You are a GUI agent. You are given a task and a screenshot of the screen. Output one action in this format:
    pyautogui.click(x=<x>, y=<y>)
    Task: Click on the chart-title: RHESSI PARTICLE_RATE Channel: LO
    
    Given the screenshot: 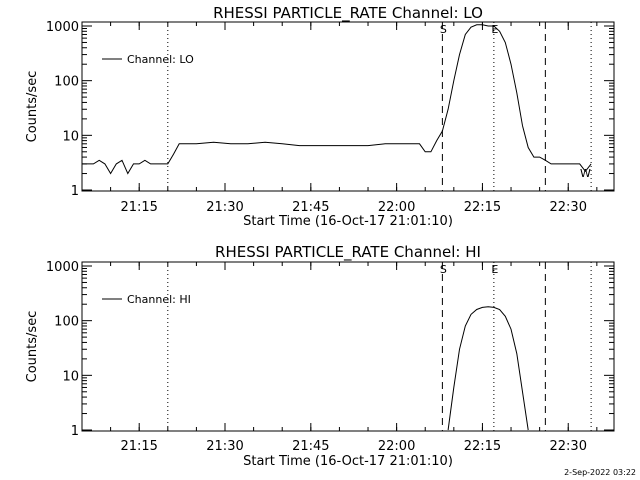 What is the action you would take?
    pyautogui.click(x=348, y=13)
    